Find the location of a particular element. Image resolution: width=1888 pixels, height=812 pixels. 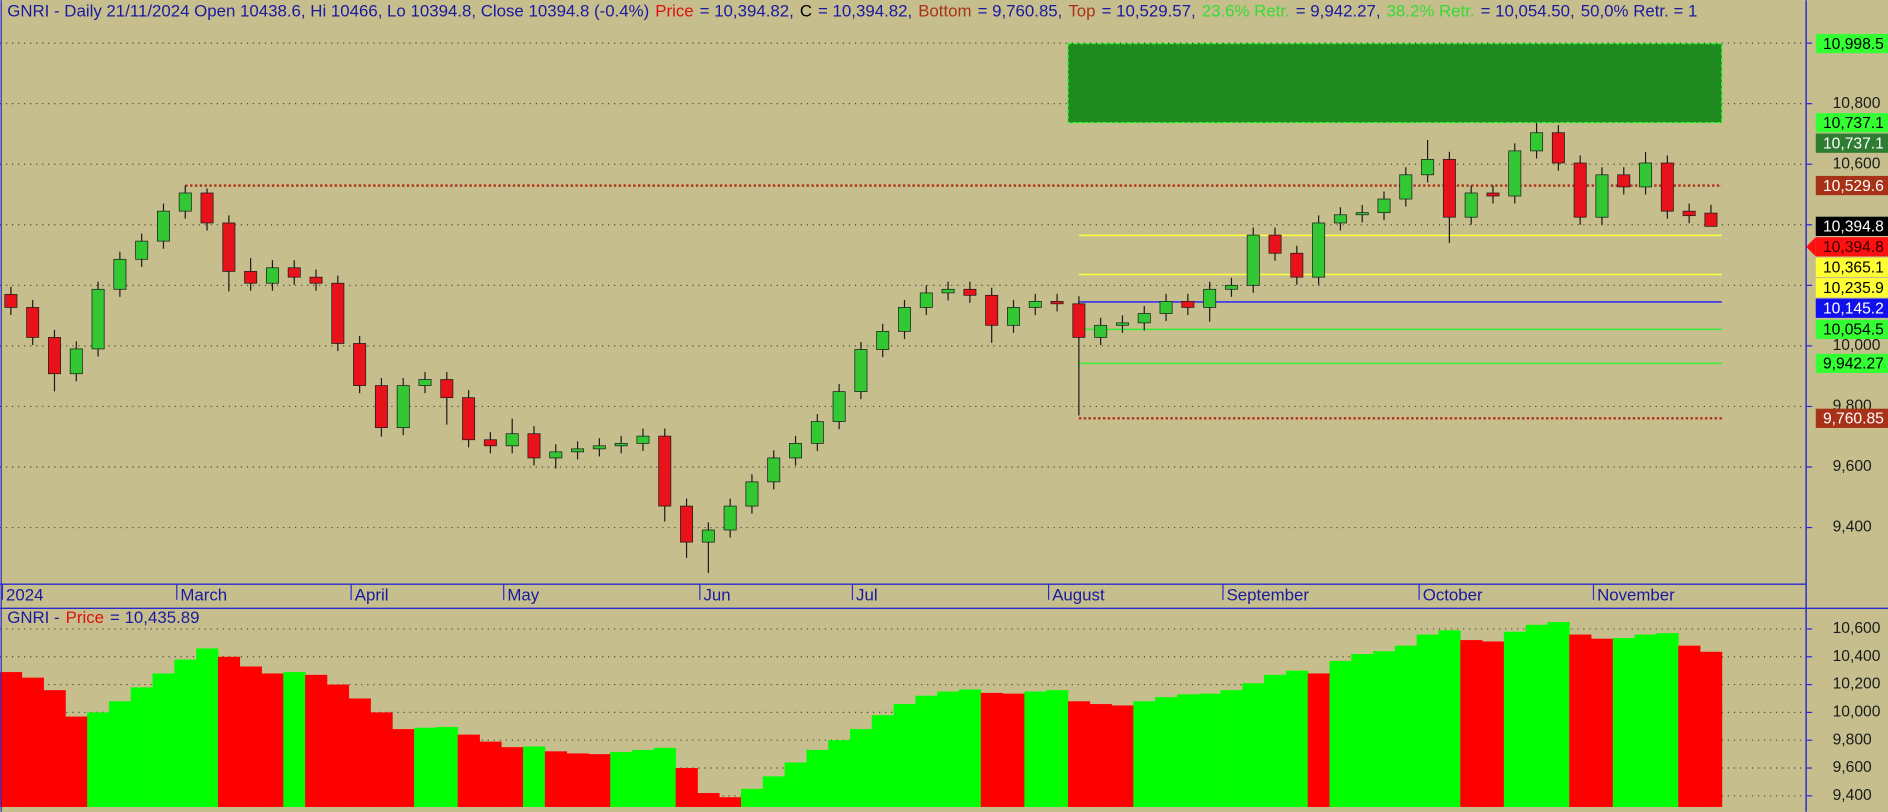

x-tick-label: September is located at coordinates (1268, 595).